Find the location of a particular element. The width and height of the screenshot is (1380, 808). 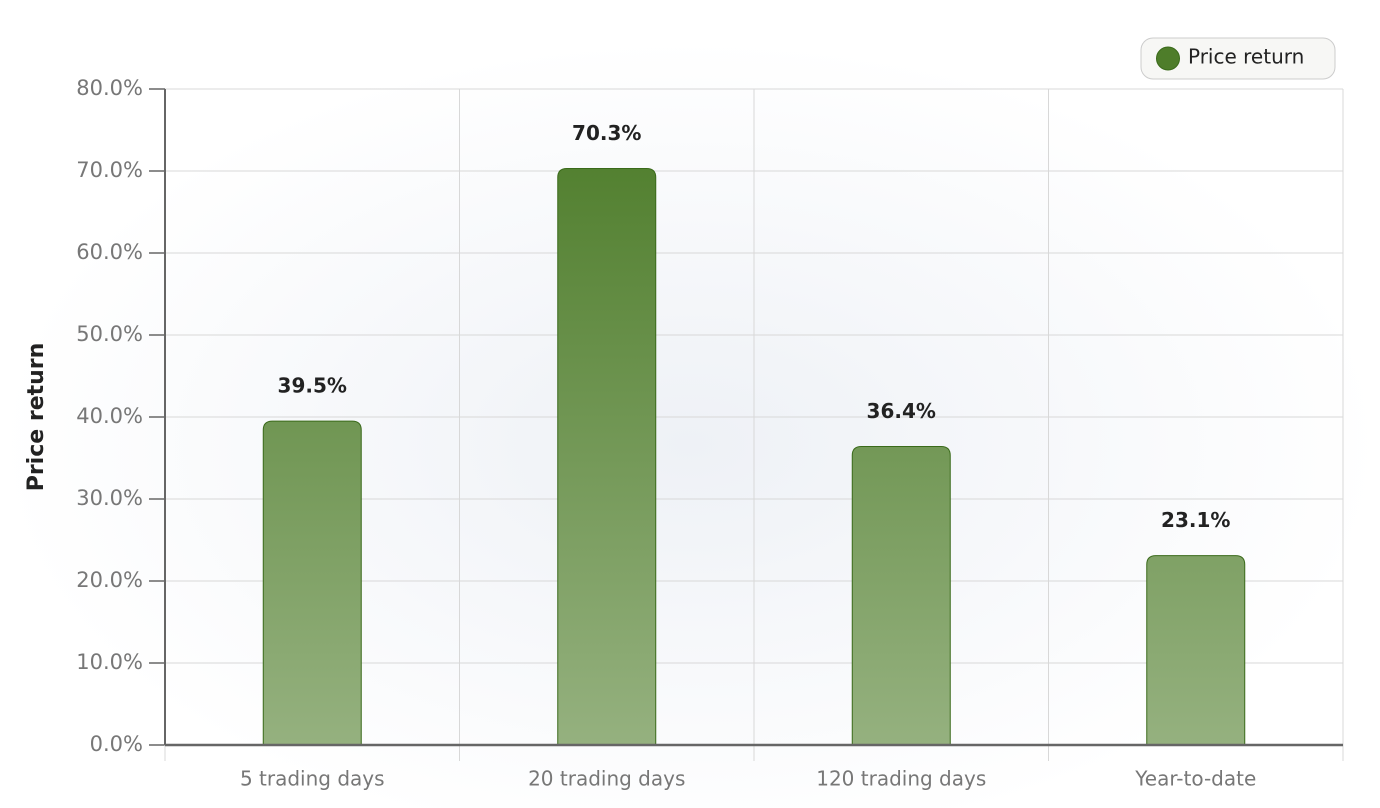

x-tick-label: 20 trading days is located at coordinates (606, 779).